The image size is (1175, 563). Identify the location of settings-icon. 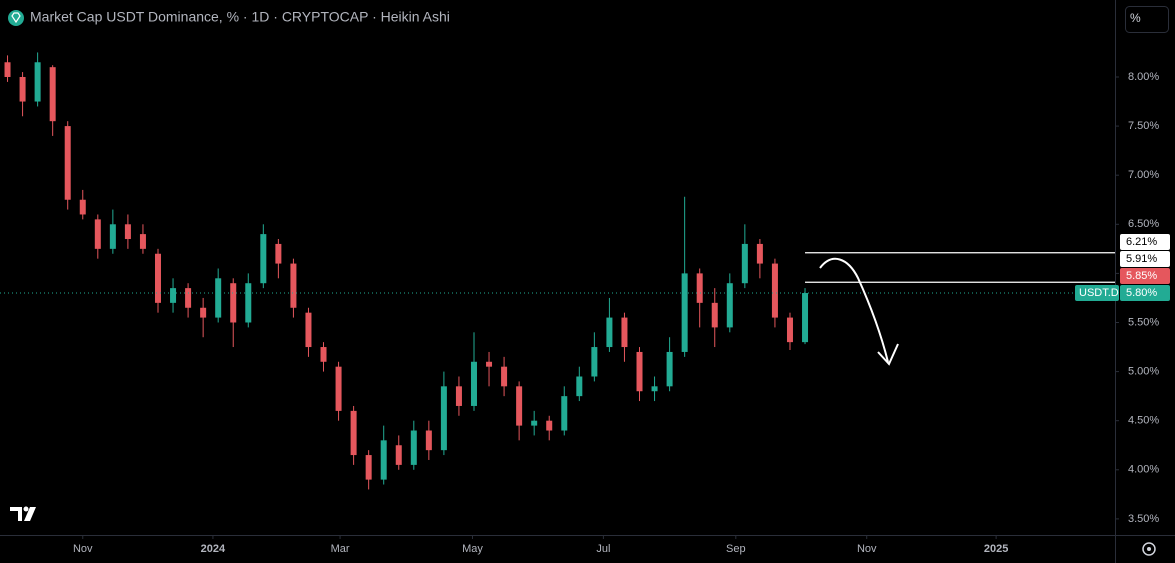
(1149, 549).